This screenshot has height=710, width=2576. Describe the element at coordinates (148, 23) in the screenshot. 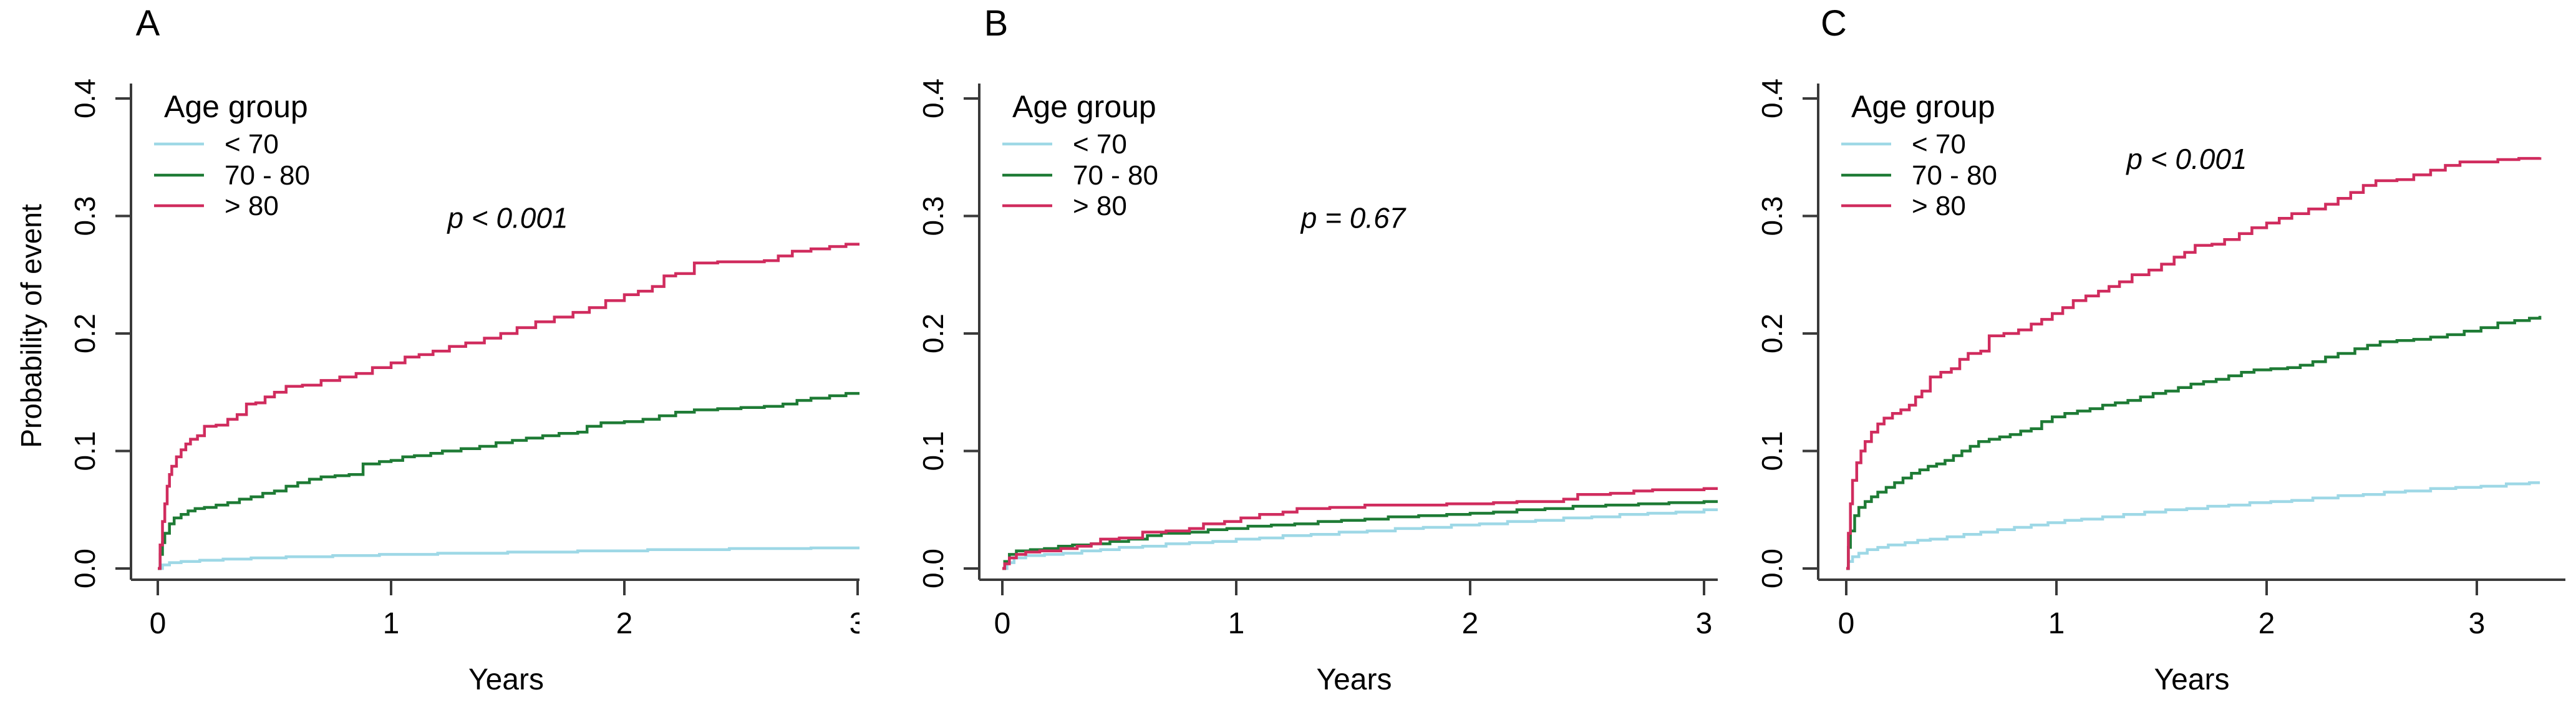

I see `panel-title: A` at that location.